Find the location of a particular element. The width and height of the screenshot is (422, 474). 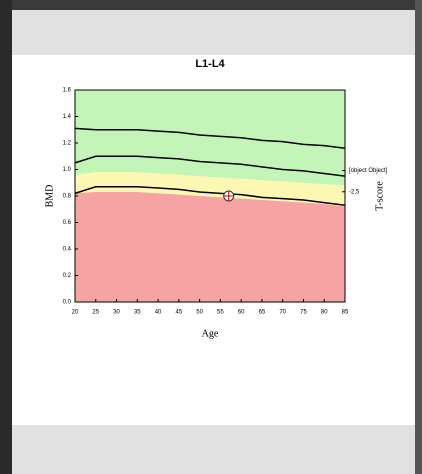

x-tick-label: 65 is located at coordinates (262, 313).